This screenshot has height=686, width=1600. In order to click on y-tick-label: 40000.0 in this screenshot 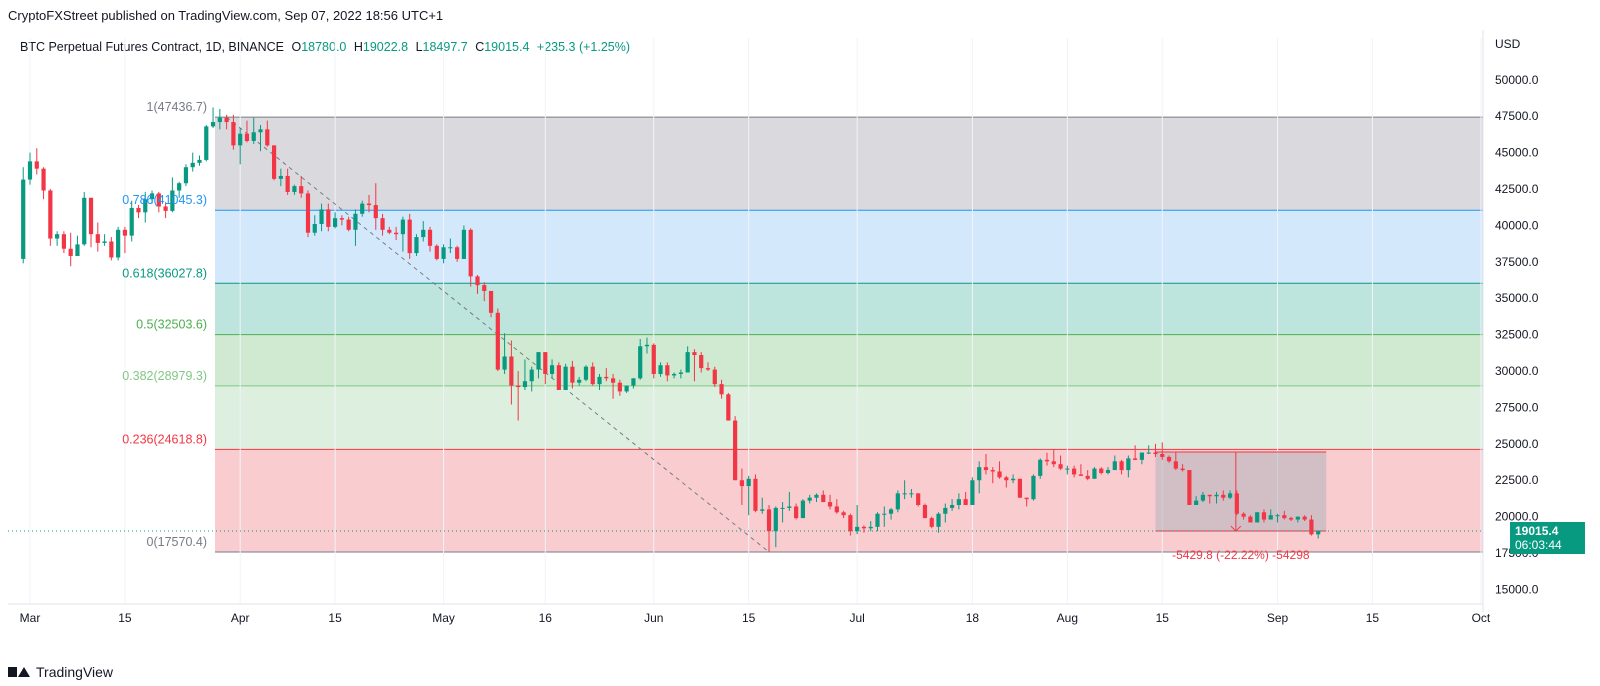, I will do `click(1517, 225)`.